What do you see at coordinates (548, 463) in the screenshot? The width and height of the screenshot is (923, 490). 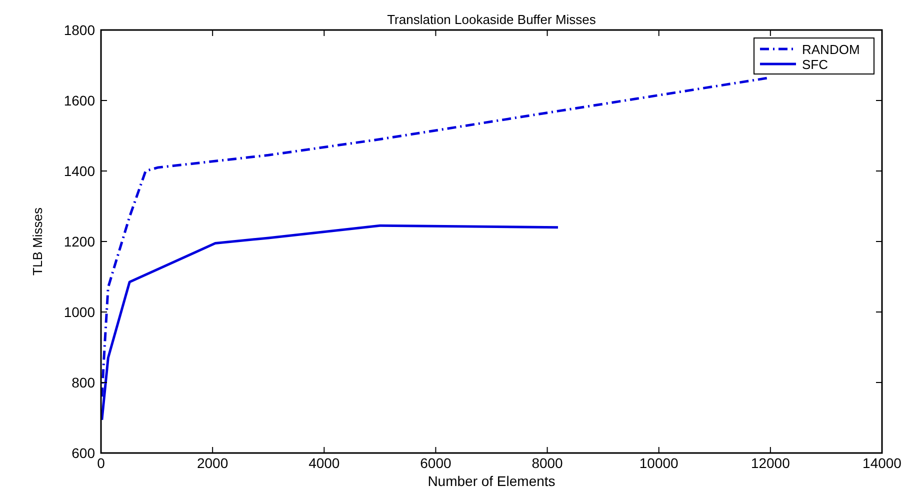 I see `x-tick-label: 8000` at bounding box center [548, 463].